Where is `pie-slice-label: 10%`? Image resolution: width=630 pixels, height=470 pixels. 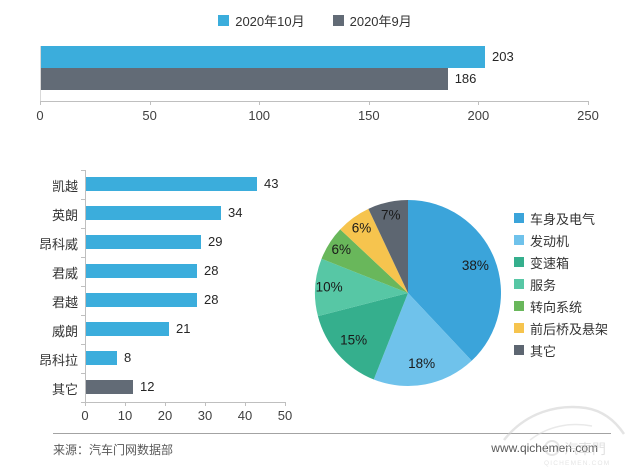 pie-slice-label: 10% is located at coordinates (329, 287).